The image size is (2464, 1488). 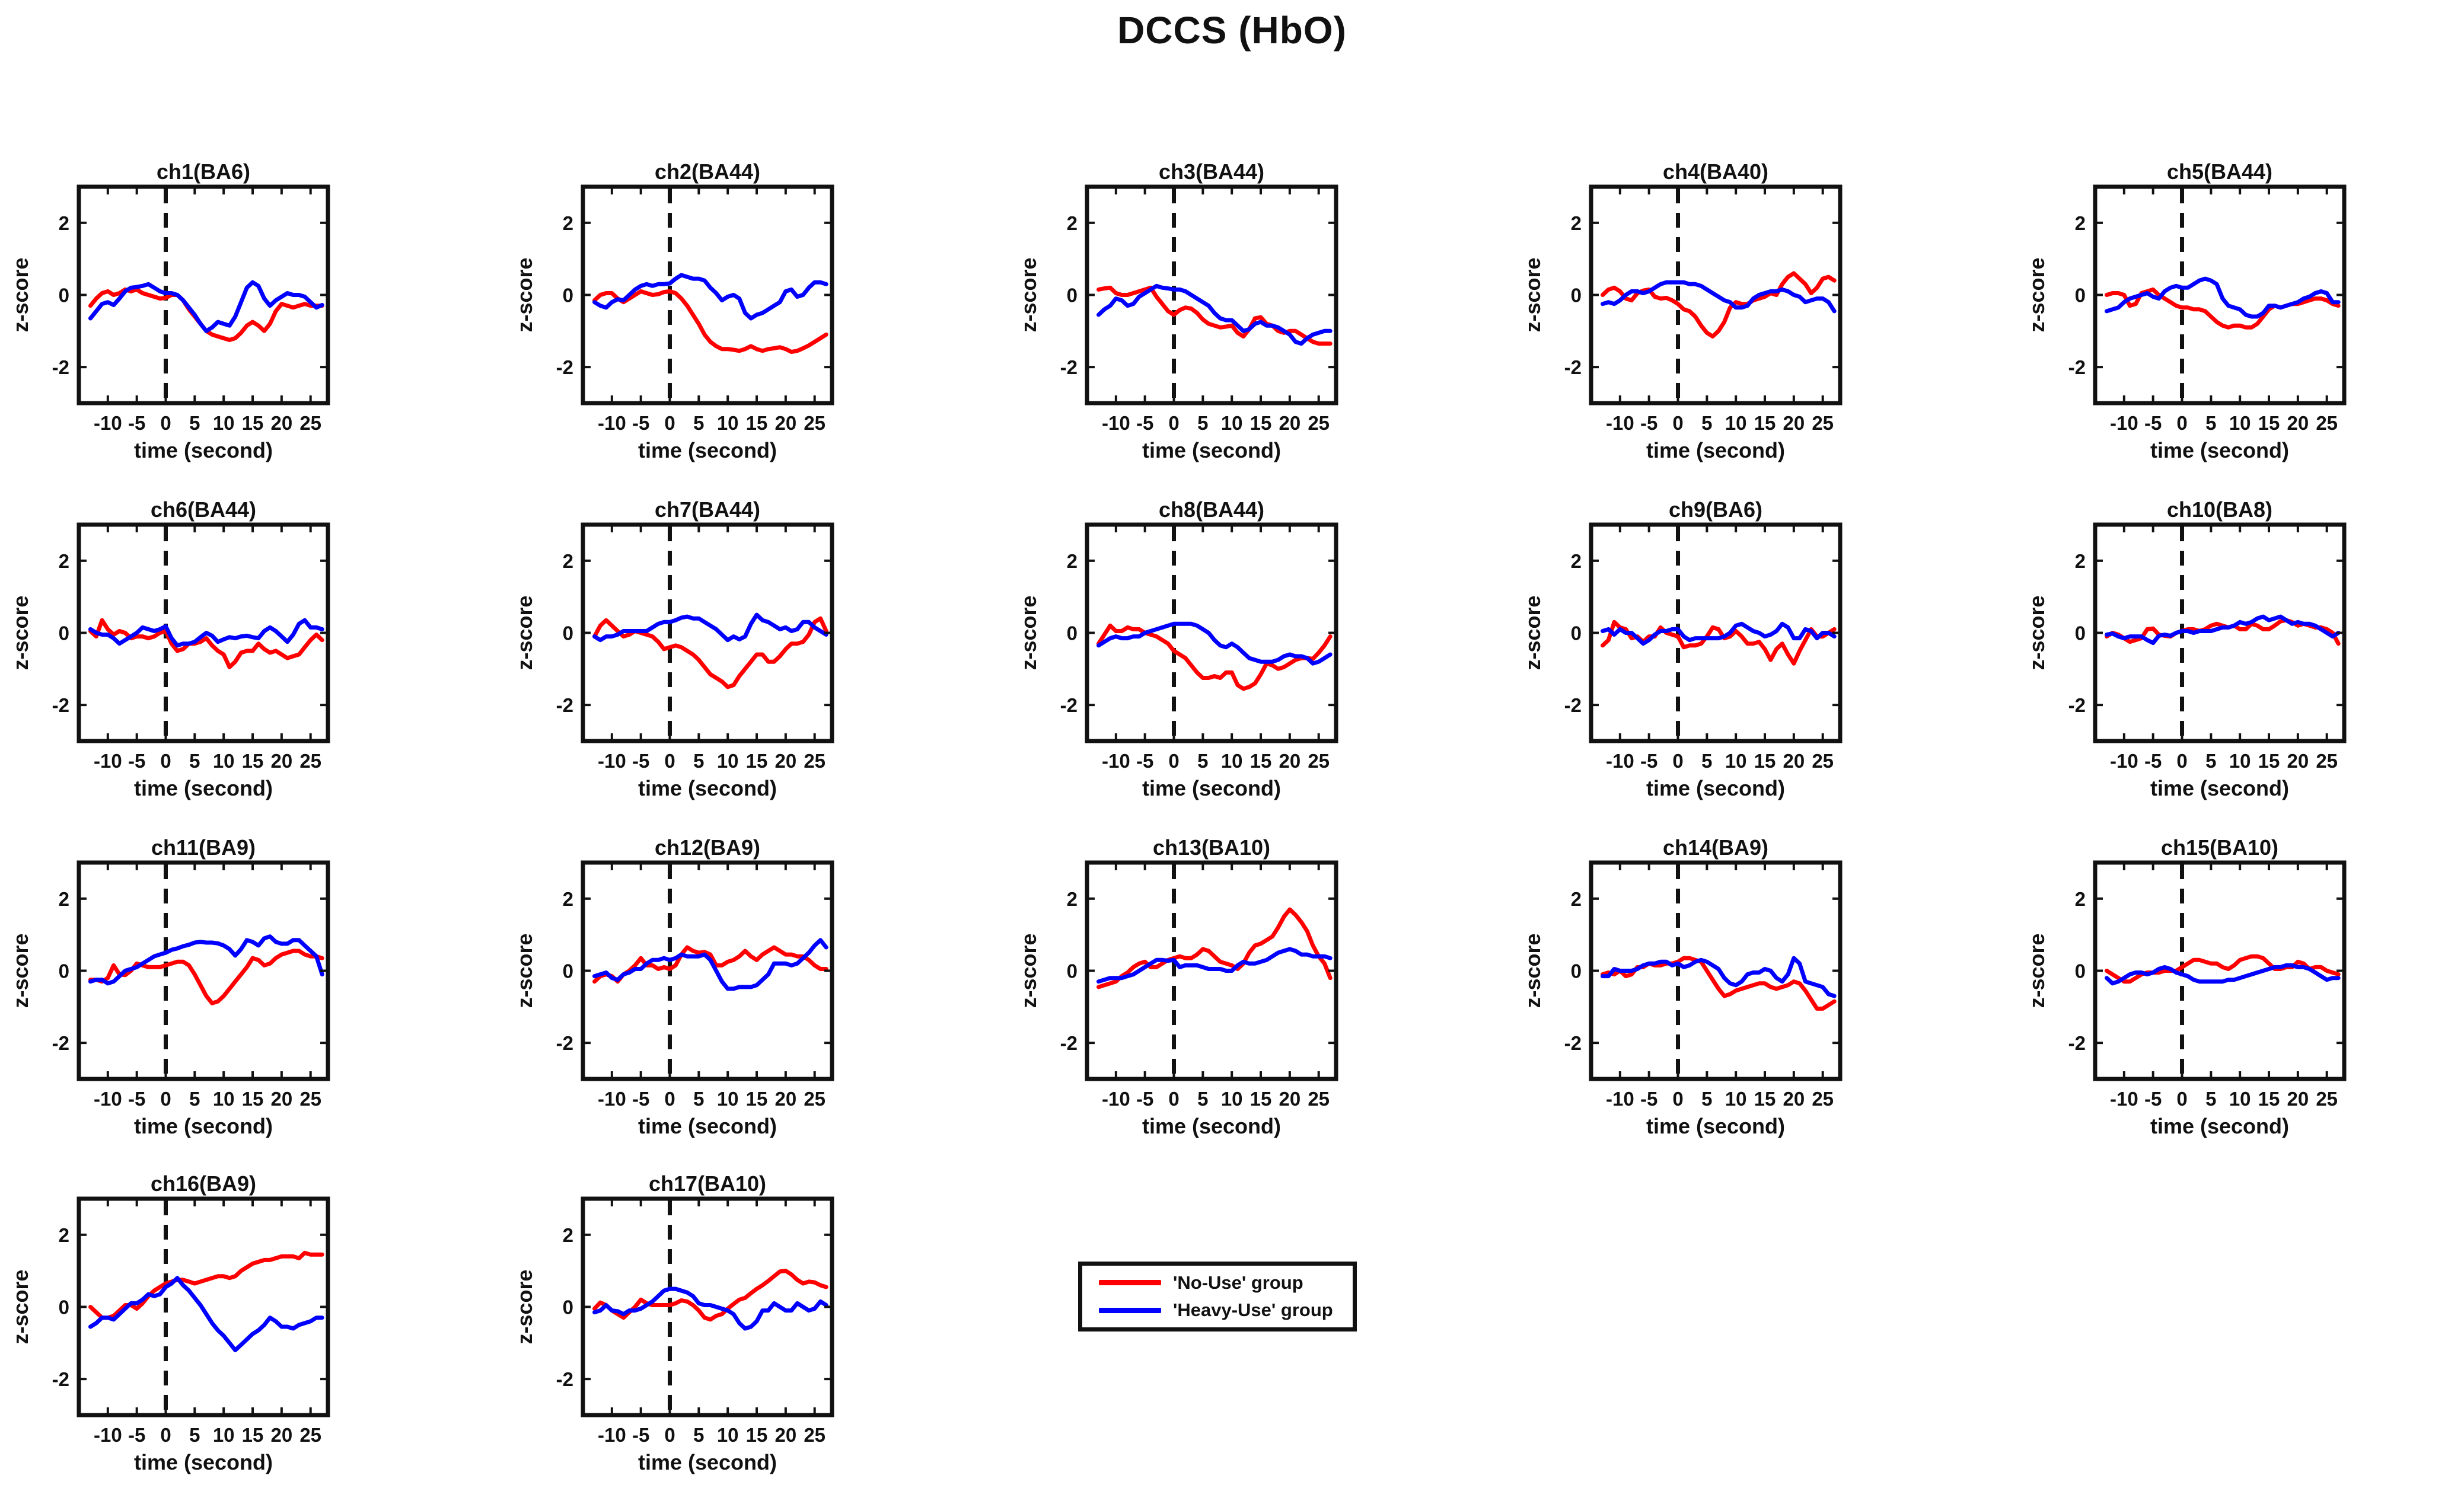 I want to click on subplot-title: ch16(BA9), so click(x=203, y=1184).